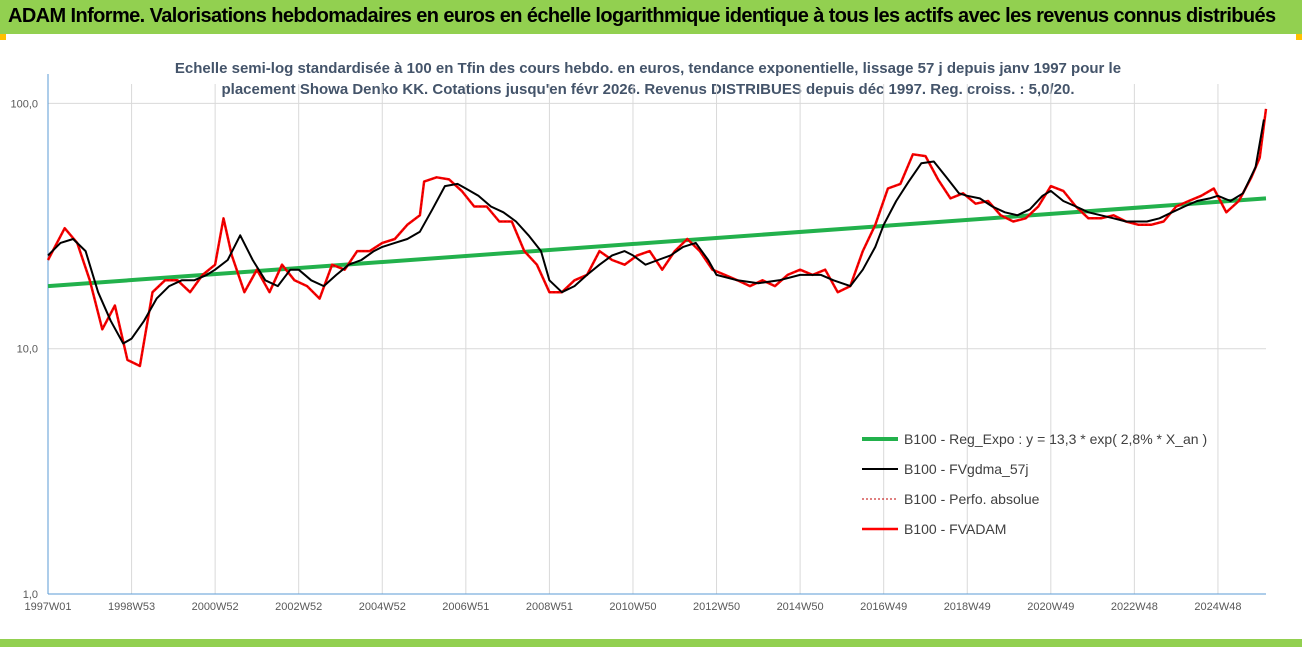 Image resolution: width=1302 pixels, height=647 pixels. Describe the element at coordinates (1050, 607) in the screenshot. I see `x-tick-label: 2020W49` at that location.